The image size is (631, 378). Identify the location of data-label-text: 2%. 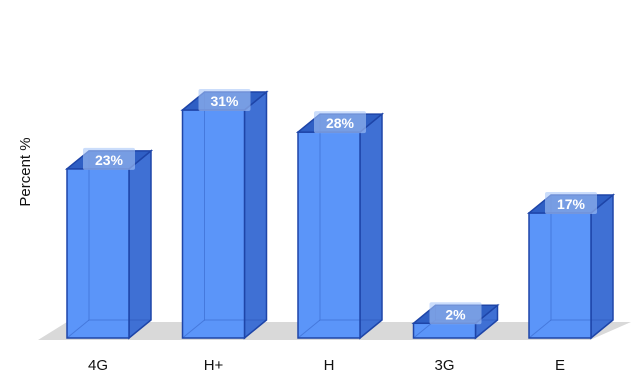
(455, 314).